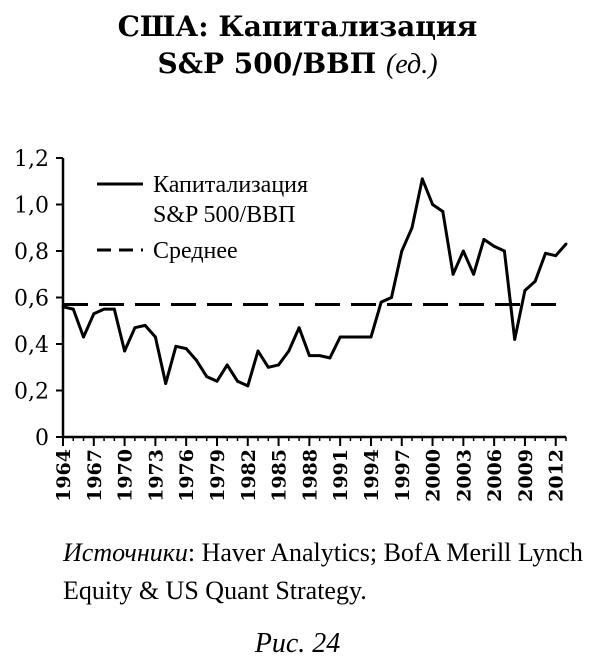 This screenshot has height=672, width=595. What do you see at coordinates (267, 63) in the screenshot?
I see `chart-title-main: S&P 500/ВВП` at bounding box center [267, 63].